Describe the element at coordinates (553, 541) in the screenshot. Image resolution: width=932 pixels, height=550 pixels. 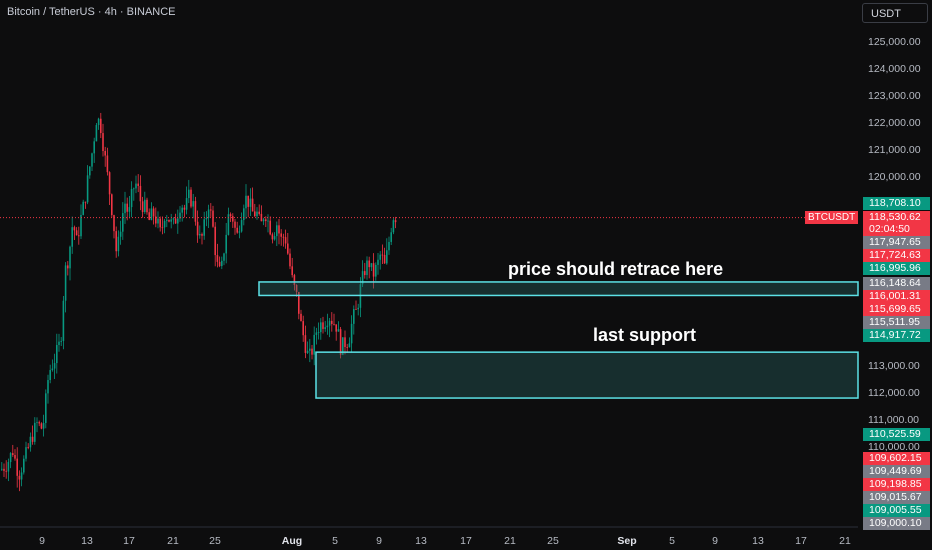
I see `x-tick-label: 25` at that location.